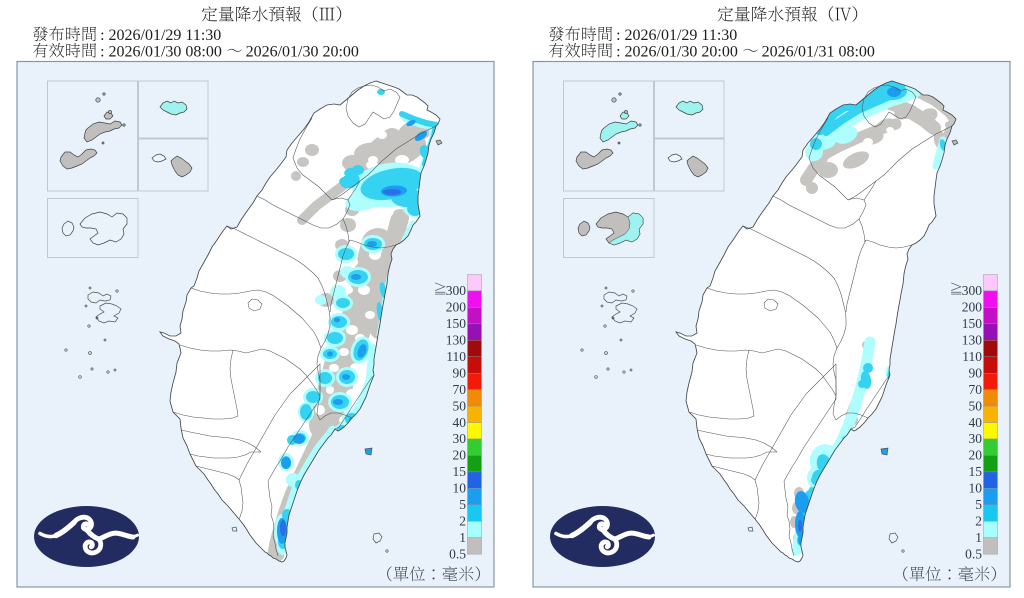  What do you see at coordinates (302, 51) in the screenshot?
I see `svg-text: 2026/01/30 20:00` at bounding box center [302, 51].